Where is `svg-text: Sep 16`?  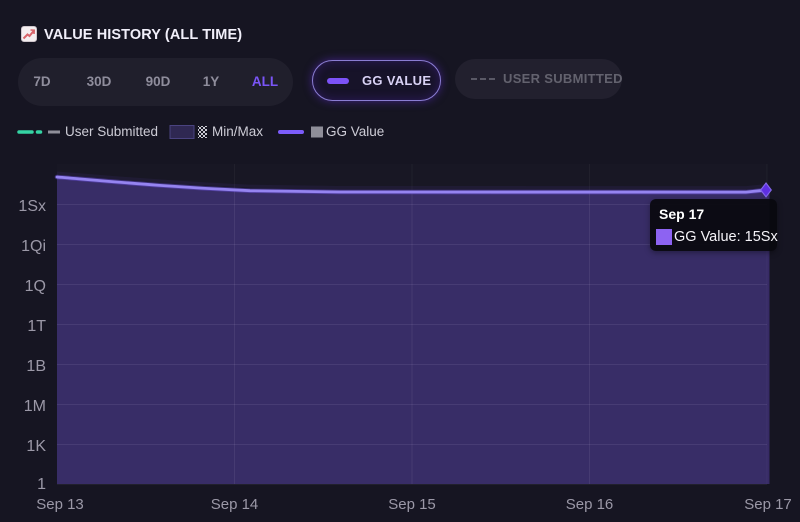 svg-text: Sep 16 is located at coordinates (590, 504).